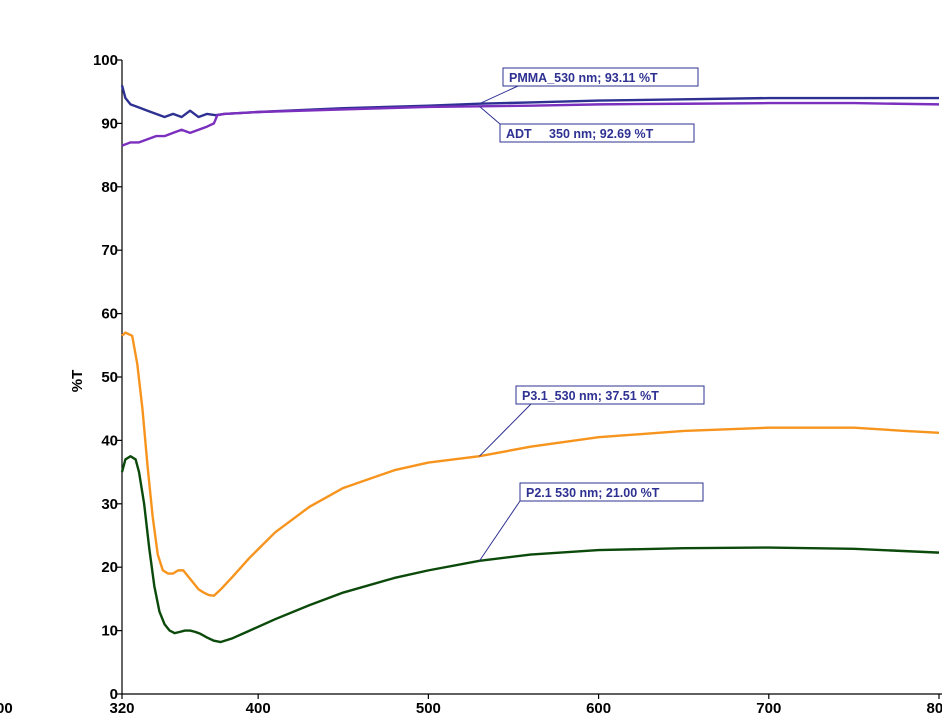 This screenshot has height=718, width=942. What do you see at coordinates (428, 708) in the screenshot?
I see `x-tick-label: 500` at bounding box center [428, 708].